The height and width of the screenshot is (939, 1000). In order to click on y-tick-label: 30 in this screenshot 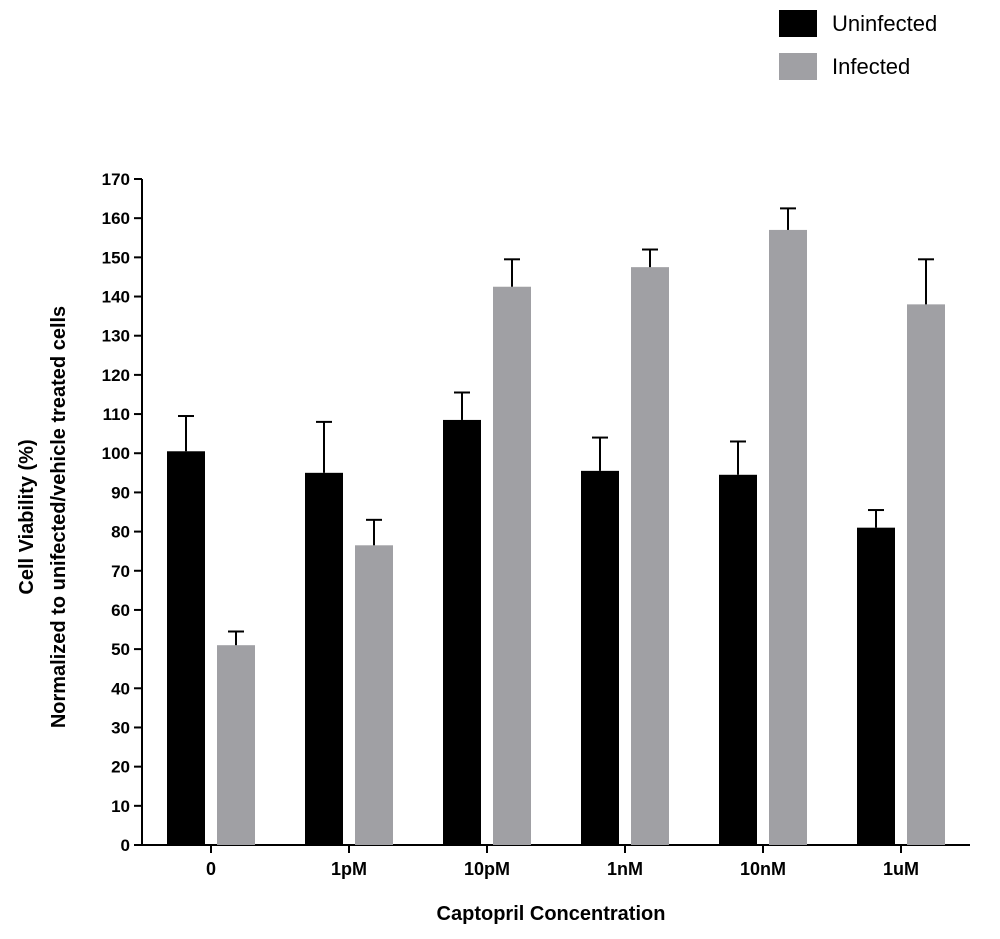, I will do `click(120, 727)`.